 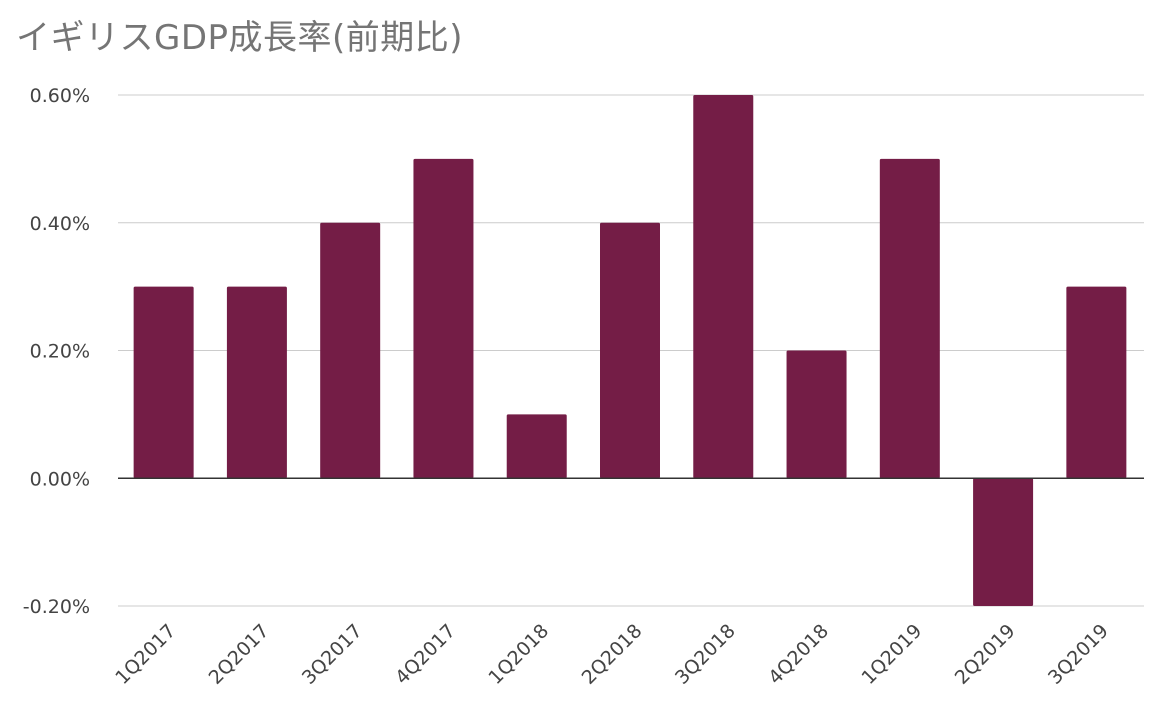 What do you see at coordinates (60, 224) in the screenshot?
I see `y-tick-label: 0.40%` at bounding box center [60, 224].